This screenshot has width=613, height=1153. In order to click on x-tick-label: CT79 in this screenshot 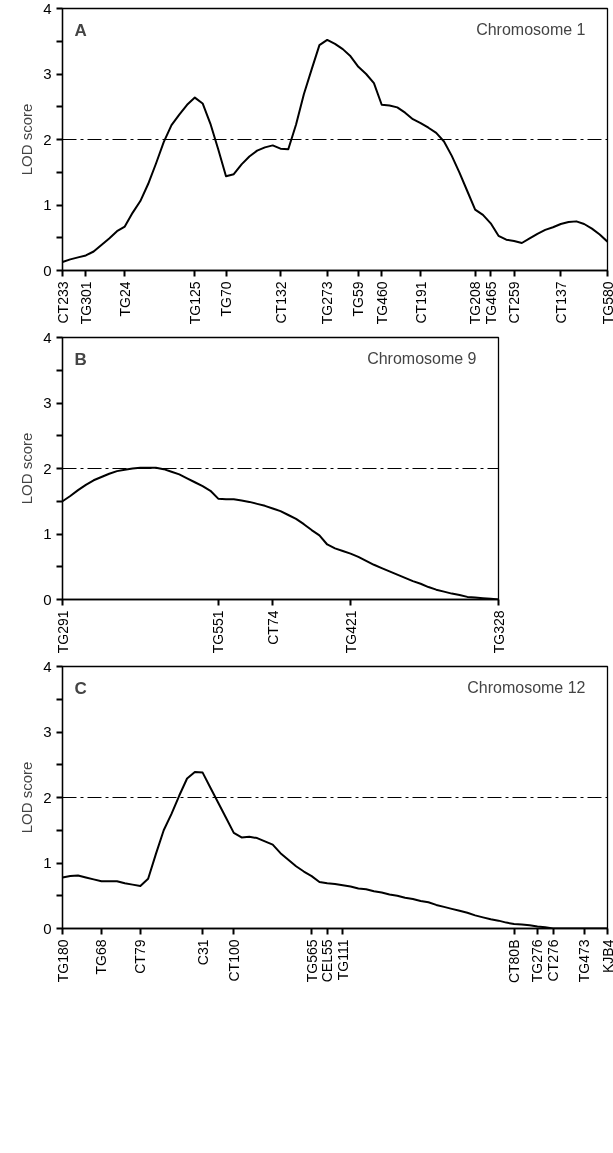, I will do `click(140, 956)`.